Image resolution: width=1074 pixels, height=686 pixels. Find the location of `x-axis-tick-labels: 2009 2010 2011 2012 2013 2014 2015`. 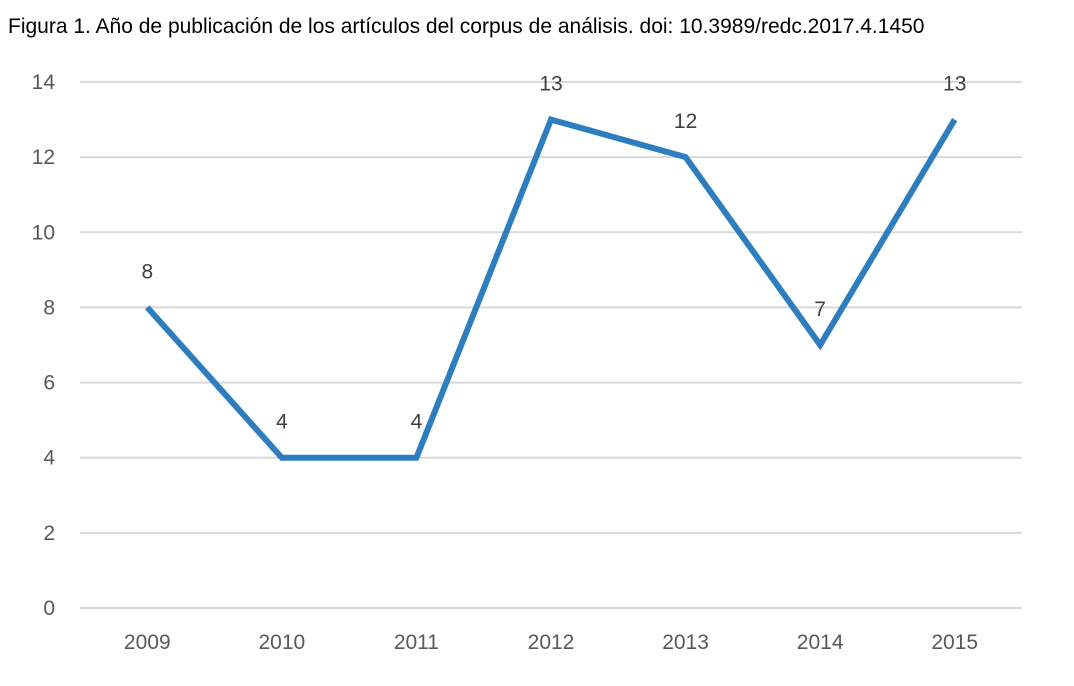

x-axis-tick-labels: 2009 2010 2011 2012 2013 2014 2015 is located at coordinates (551, 642).